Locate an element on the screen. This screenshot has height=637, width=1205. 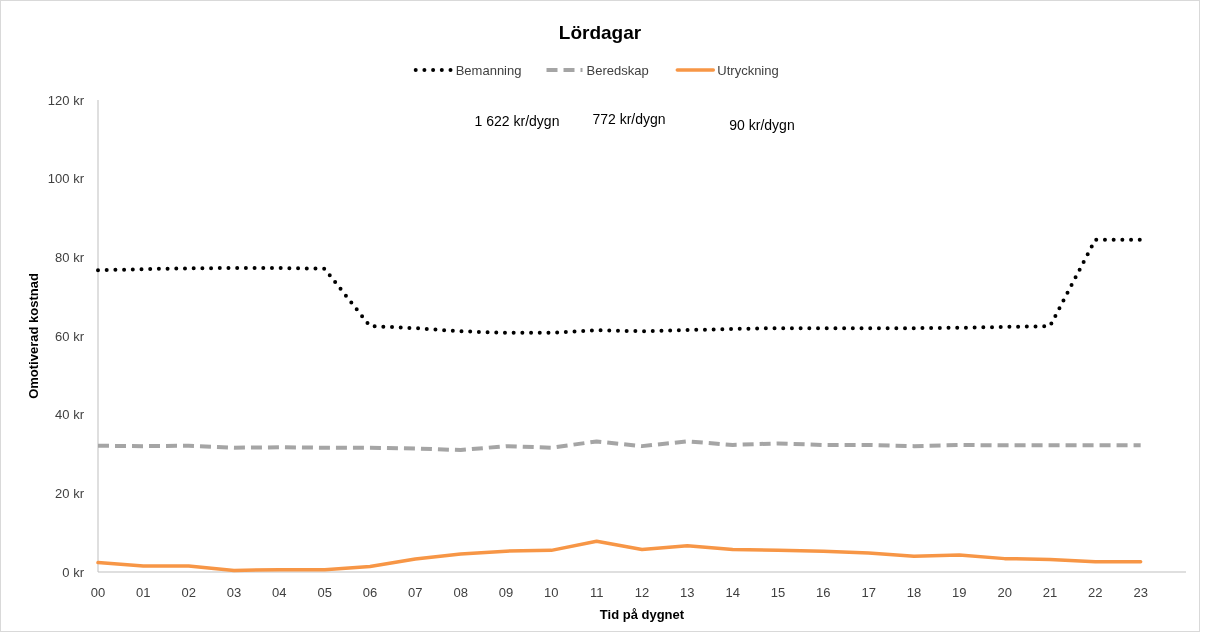
chart-title: Lördagar is located at coordinates (600, 32).